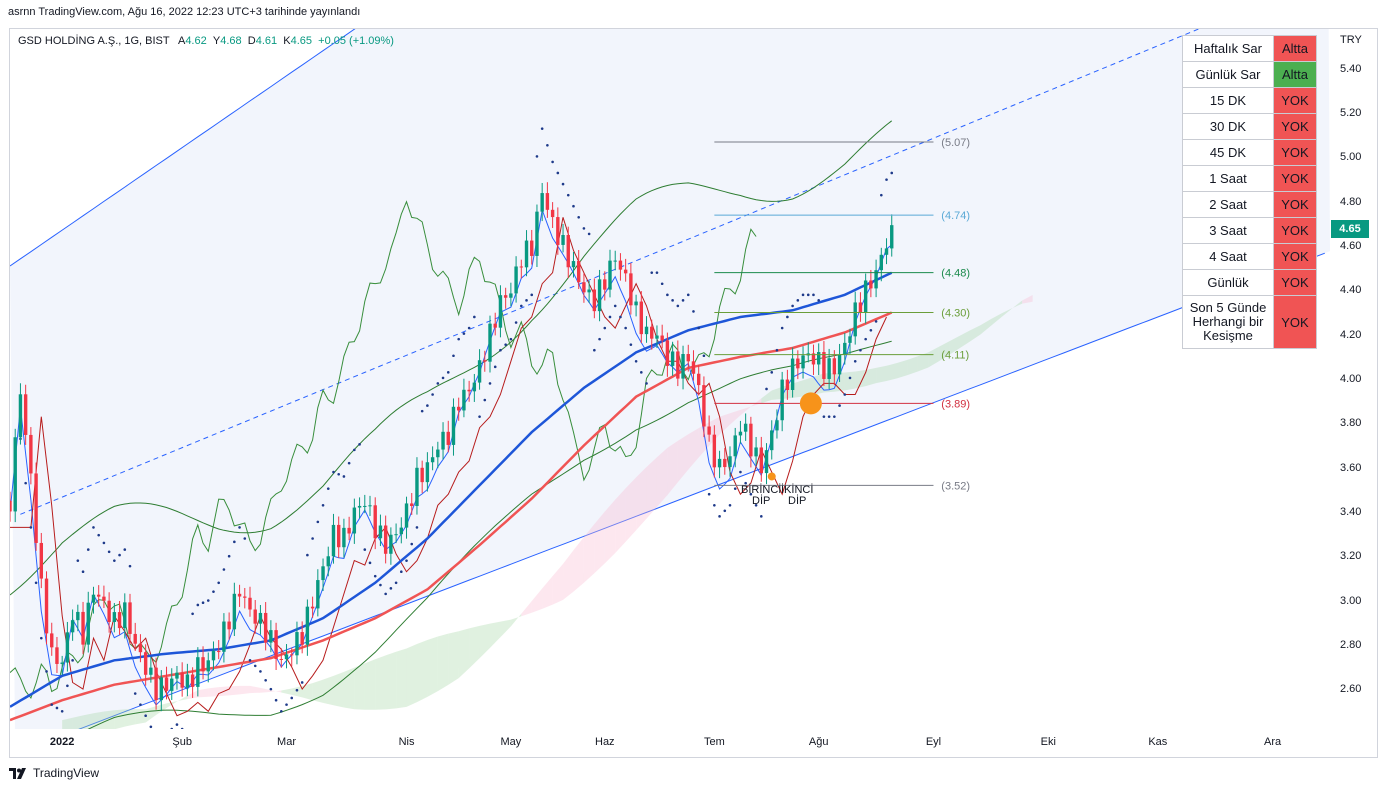  What do you see at coordinates (1351, 40) in the screenshot?
I see `currency-label: TRY` at bounding box center [1351, 40].